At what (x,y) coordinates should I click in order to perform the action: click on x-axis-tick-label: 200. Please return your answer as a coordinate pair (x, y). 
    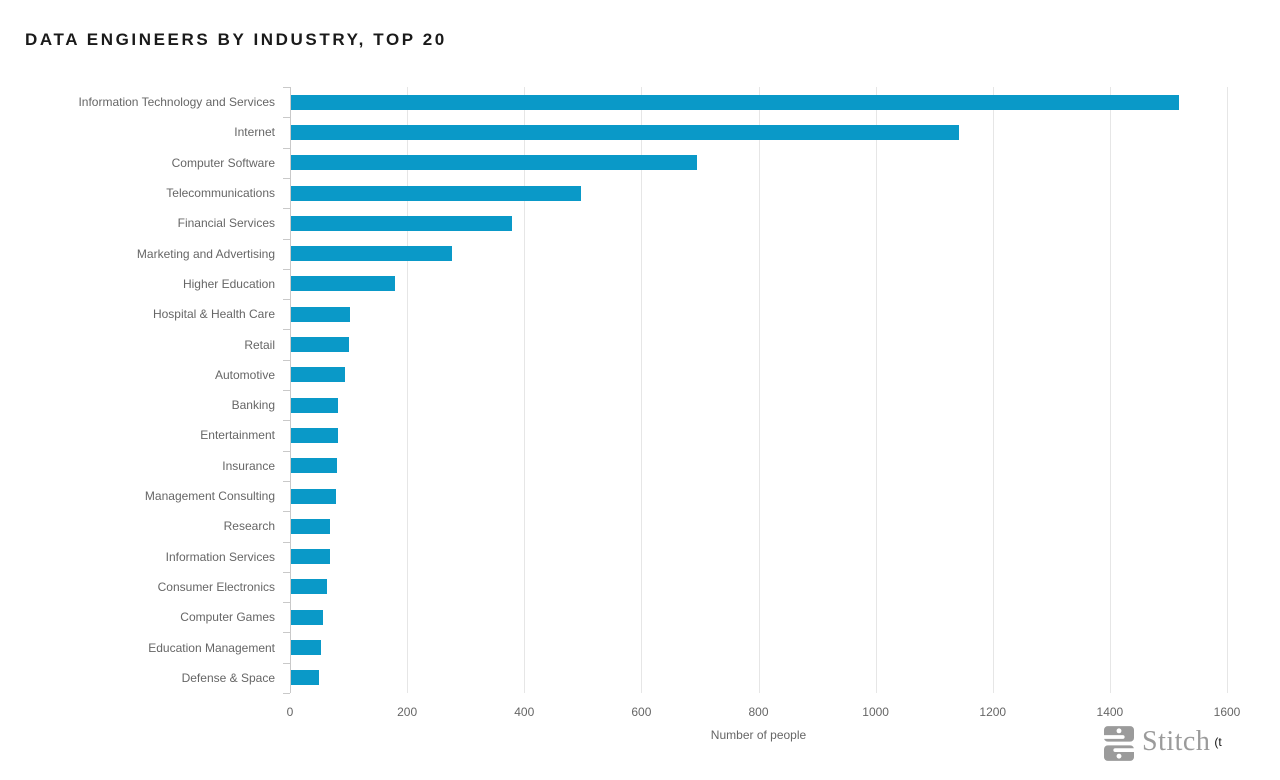
    Looking at the image, I should click on (407, 712).